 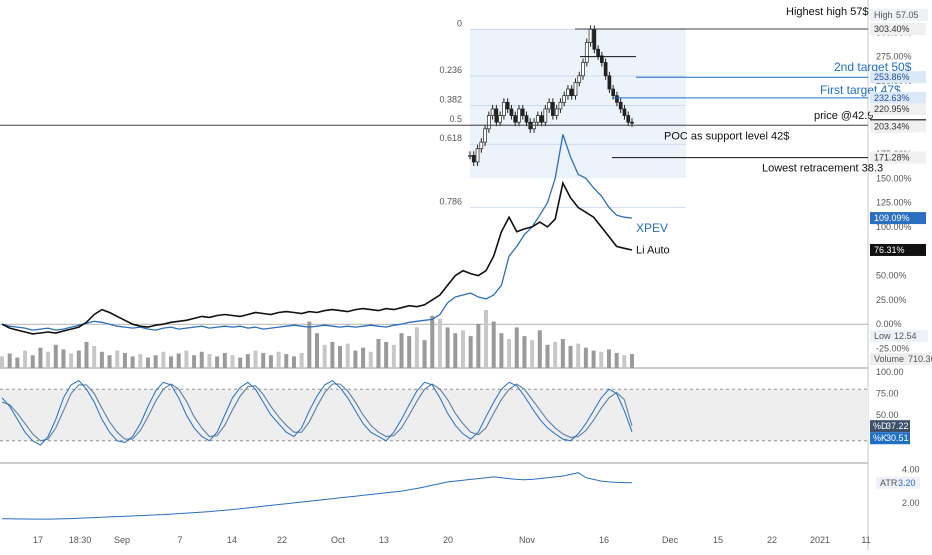 What do you see at coordinates (384, 540) in the screenshot?
I see `x-tick-label: 13` at bounding box center [384, 540].